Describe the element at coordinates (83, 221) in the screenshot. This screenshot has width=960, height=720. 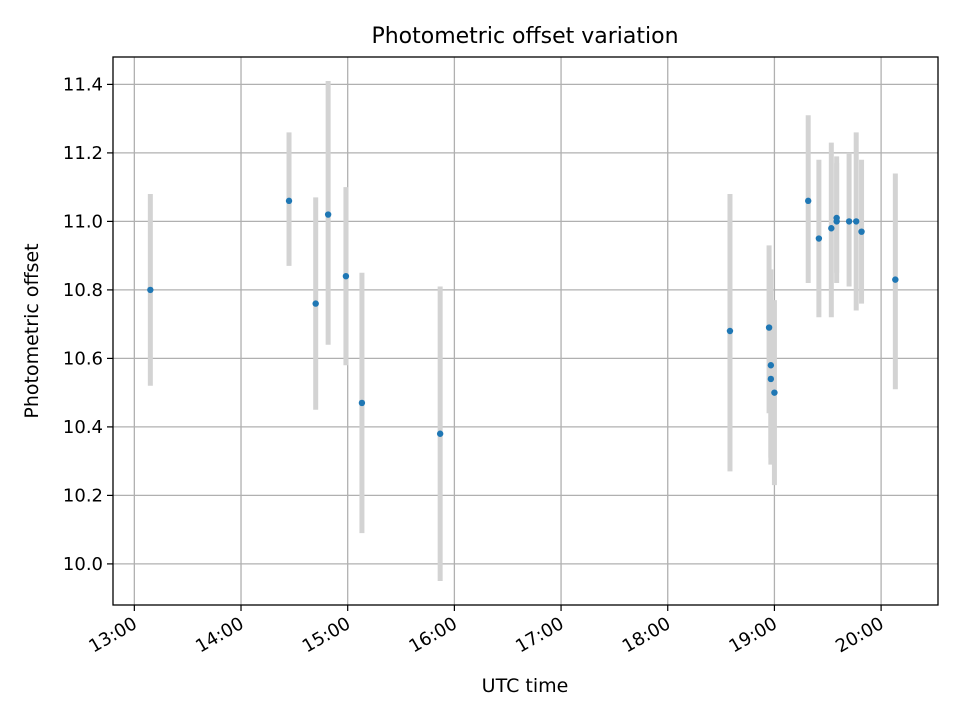
I see `y-tick-label: 11.0` at that location.